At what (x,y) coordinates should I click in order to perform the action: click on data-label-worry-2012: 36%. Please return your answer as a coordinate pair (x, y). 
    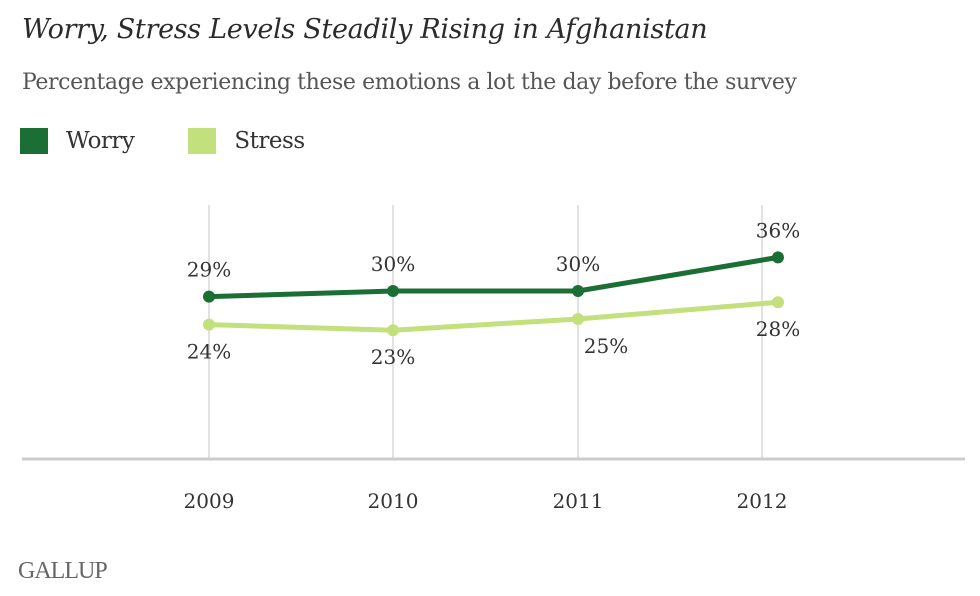
    Looking at the image, I should click on (778, 230).